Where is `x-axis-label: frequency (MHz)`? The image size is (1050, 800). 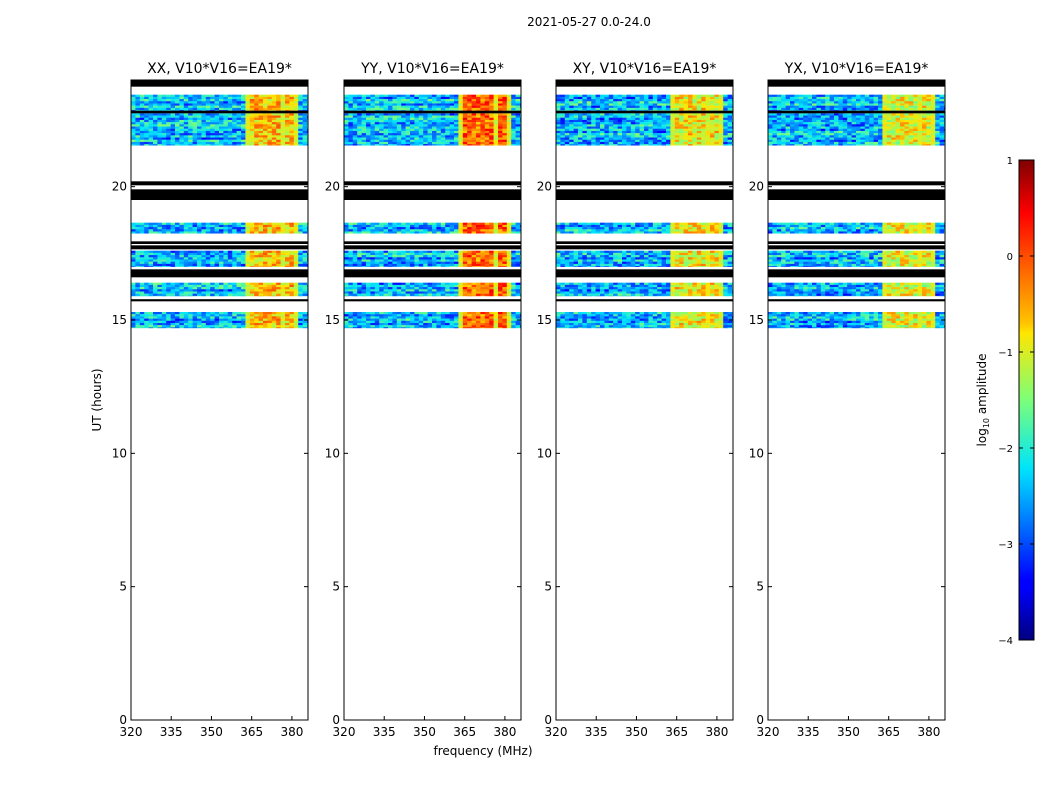
x-axis-label: frequency (MHz) is located at coordinates (482, 751).